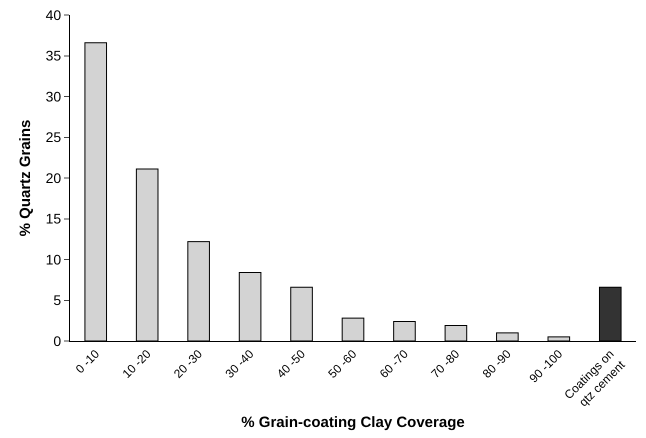 Image resolution: width=646 pixels, height=438 pixels. I want to click on x-tick-label: 30 -40, so click(239, 363).